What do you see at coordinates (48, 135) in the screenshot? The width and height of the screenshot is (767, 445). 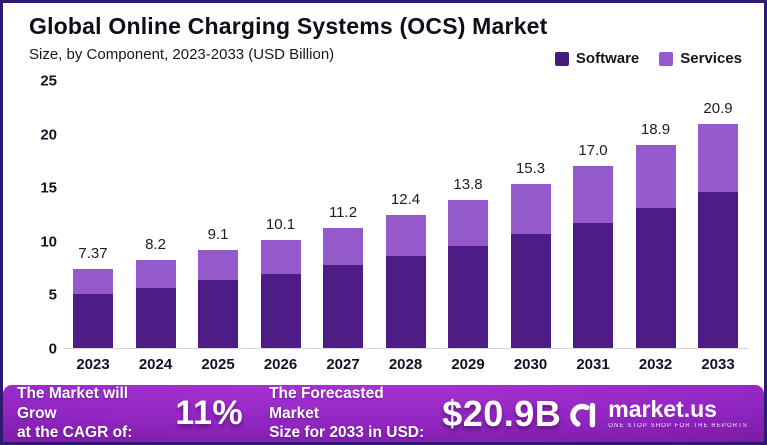 I see `y-tick-label: 20` at bounding box center [48, 135].